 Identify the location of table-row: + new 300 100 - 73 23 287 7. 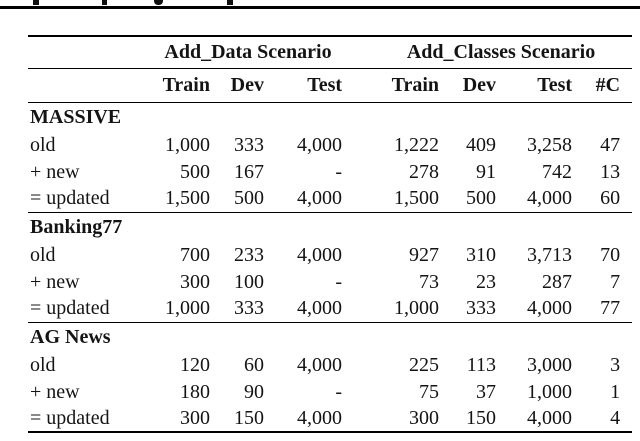
(330, 281).